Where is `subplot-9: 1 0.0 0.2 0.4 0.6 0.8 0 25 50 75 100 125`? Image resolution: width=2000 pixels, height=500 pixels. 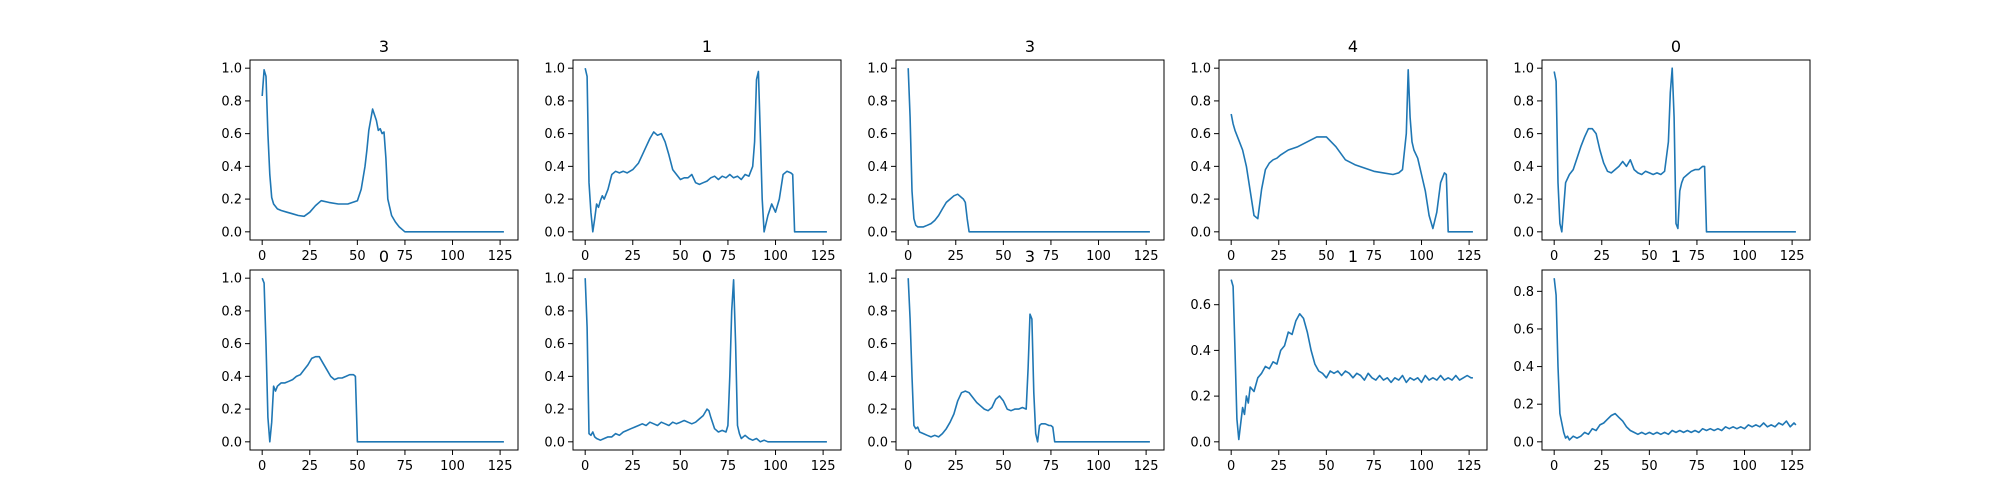 subplot-9: 1 0.0 0.2 0.4 0.6 0.8 0 25 50 75 100 125 is located at coordinates (1662, 360).